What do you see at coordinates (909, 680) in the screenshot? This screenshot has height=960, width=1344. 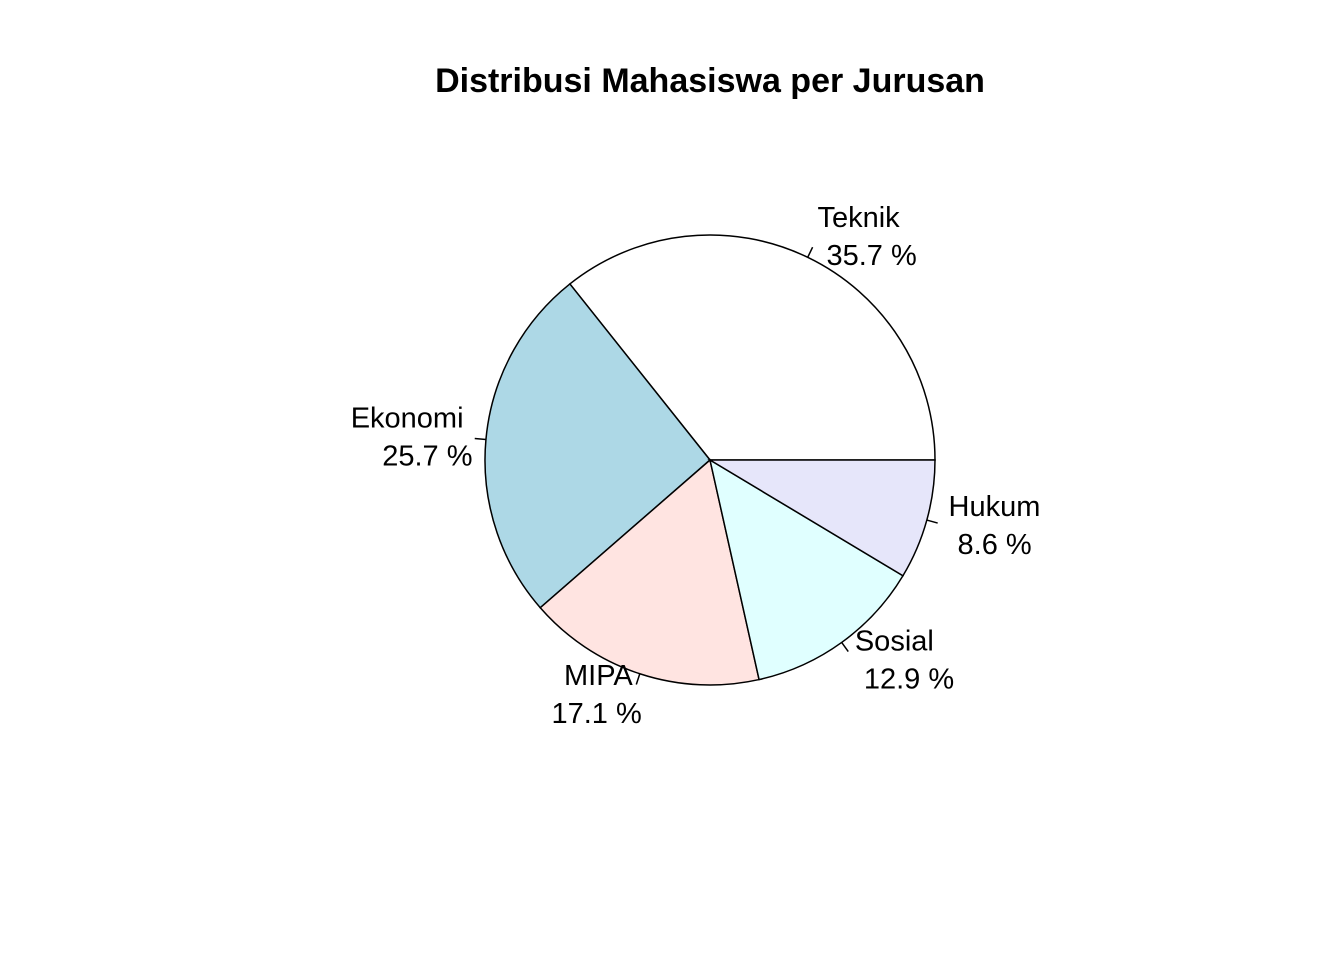 I see `slice-percent-sosial: 12.9 %` at bounding box center [909, 680].